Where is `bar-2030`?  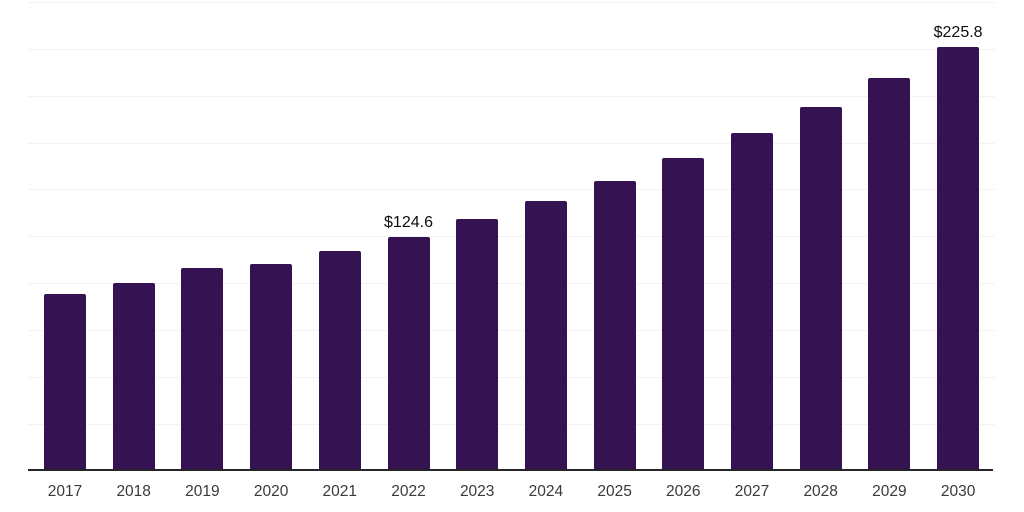
bar-2030 is located at coordinates (958, 258).